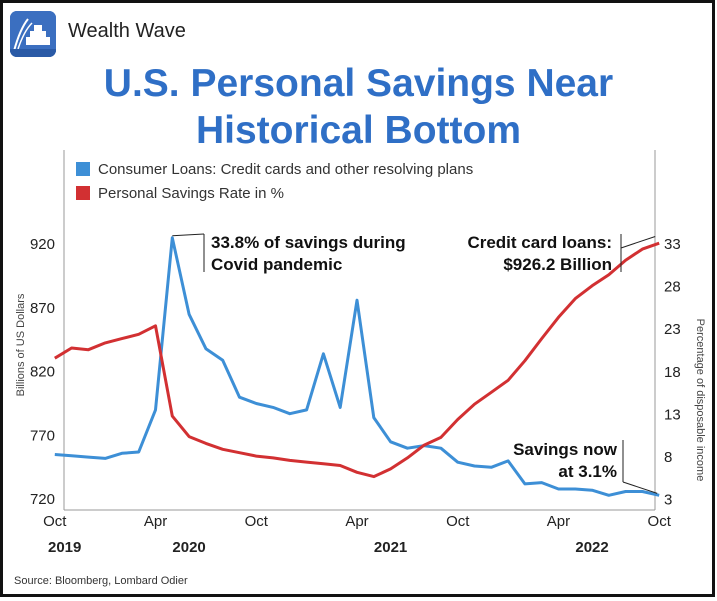 This screenshot has width=717, height=601. Describe the element at coordinates (42, 499) in the screenshot. I see `y-left-tick-label: 720` at that location.